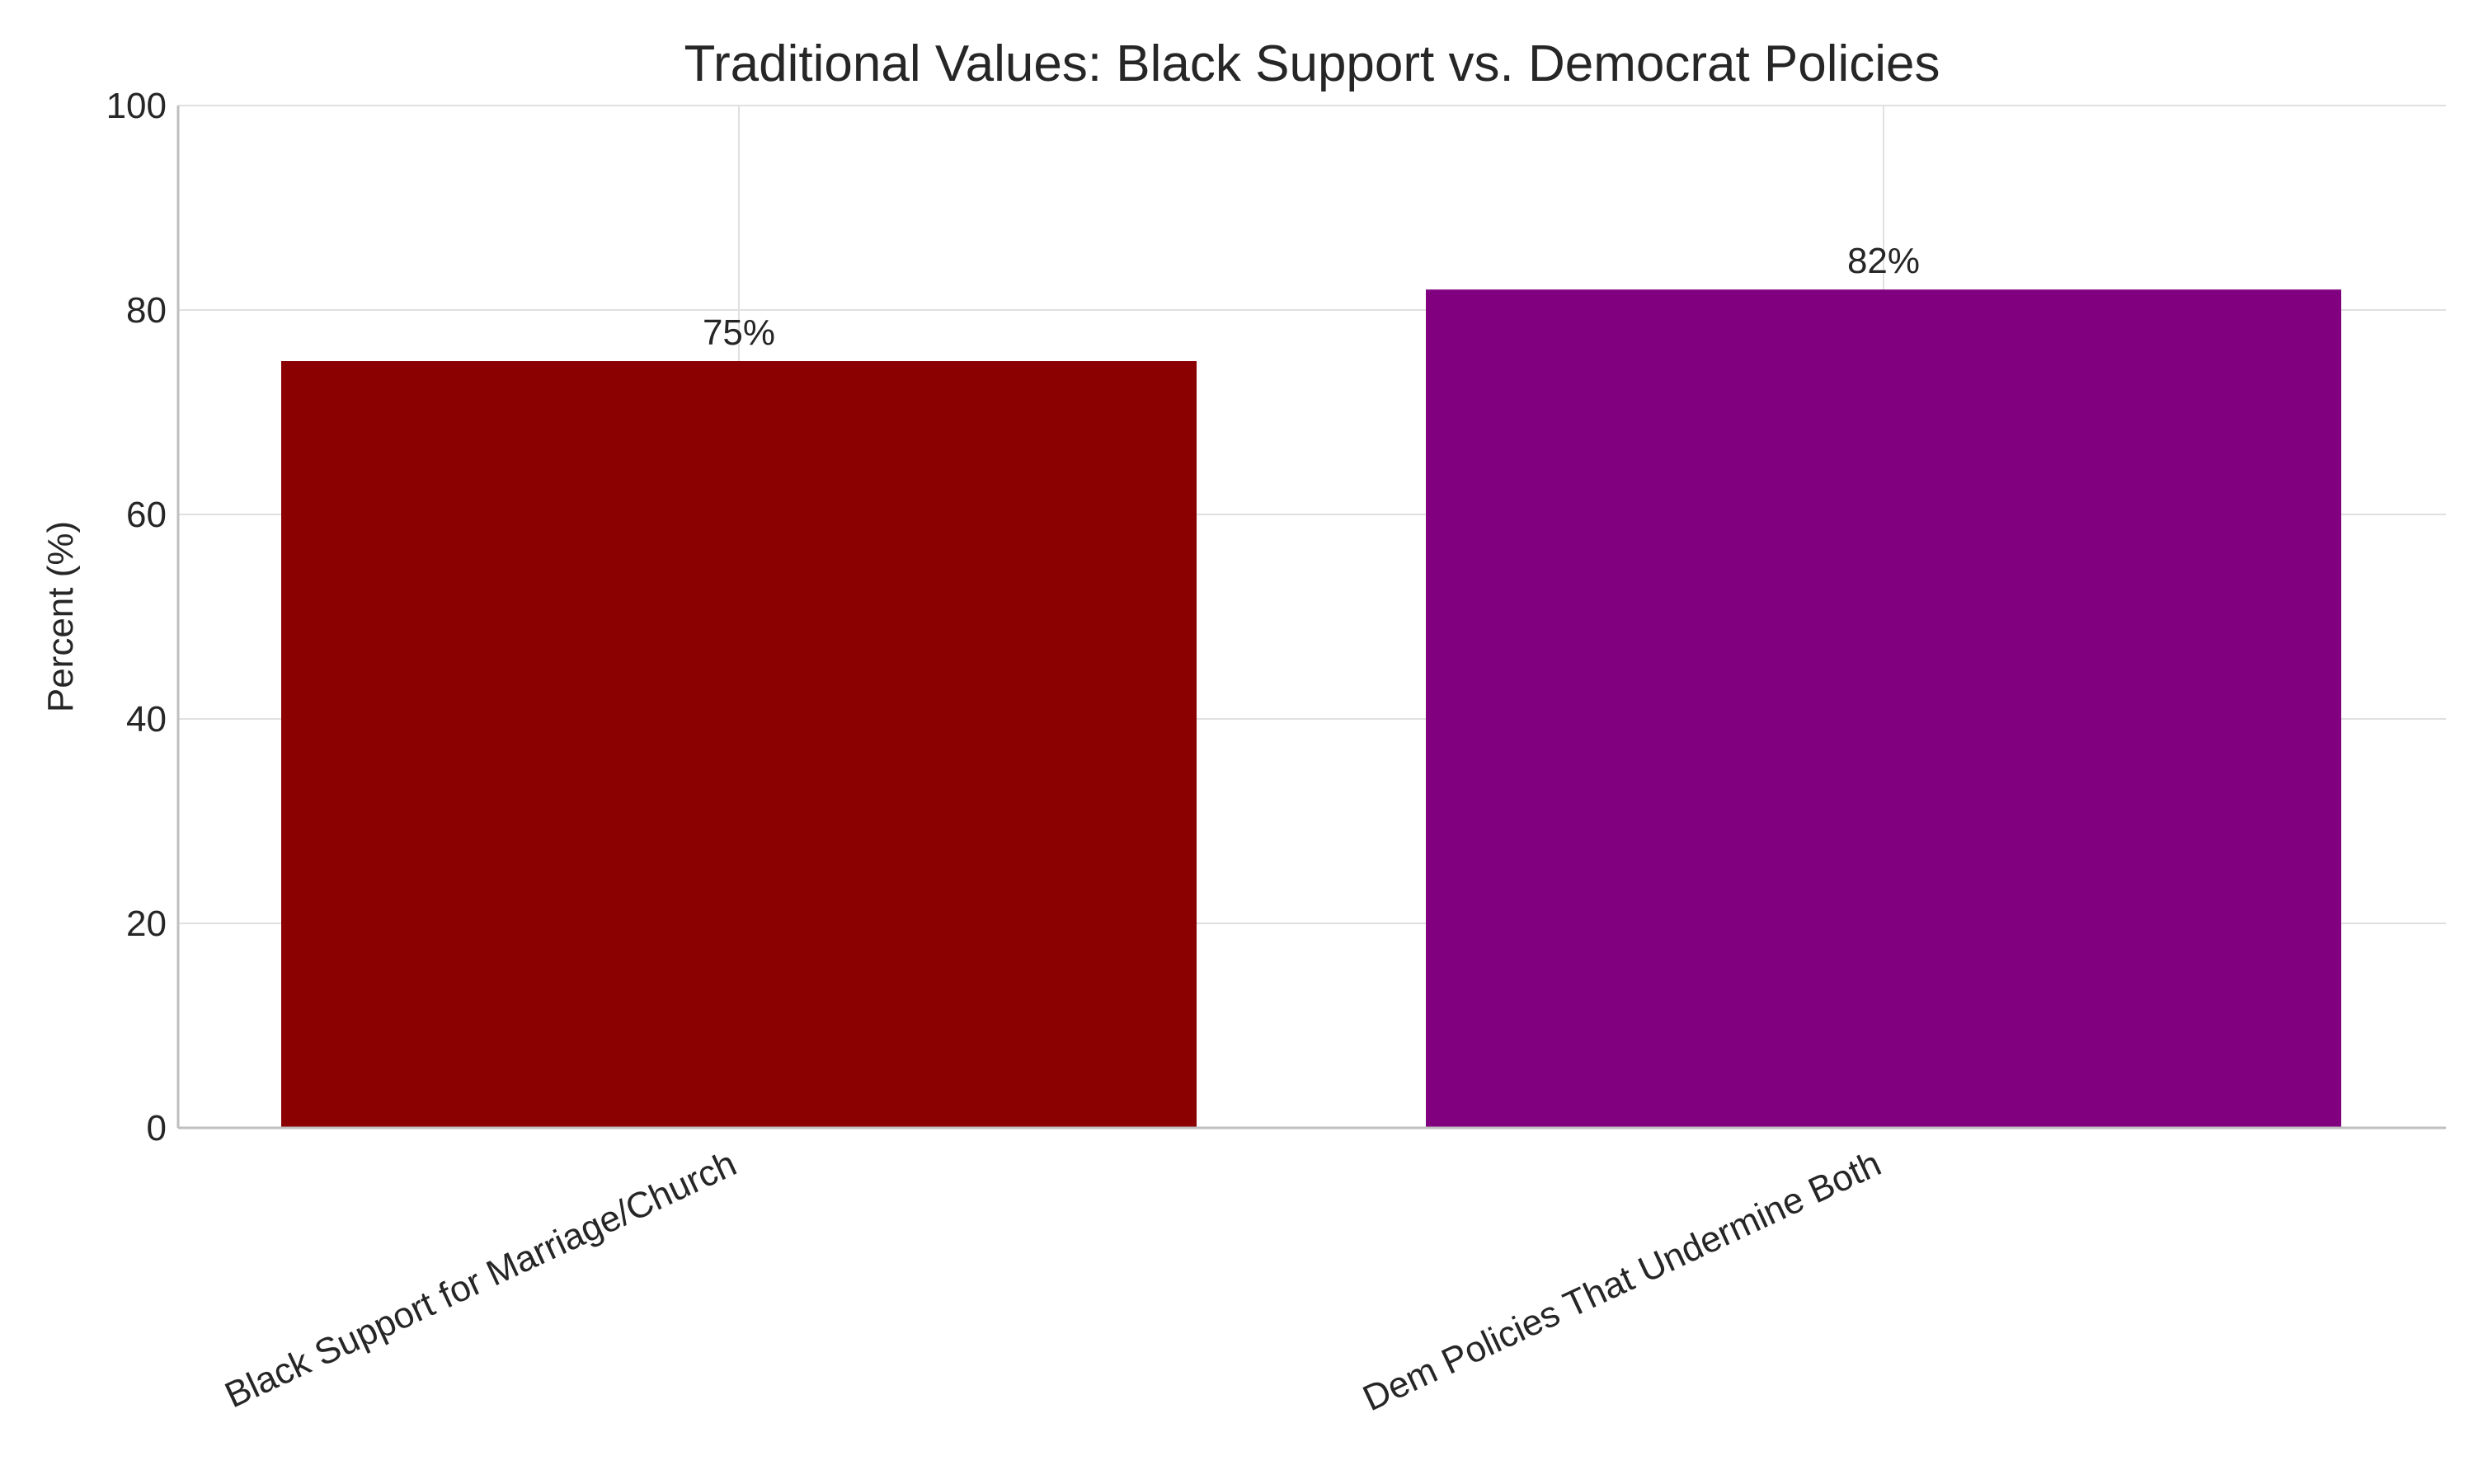 The height and width of the screenshot is (1484, 2474). Describe the element at coordinates (481, 1280) in the screenshot. I see `x-tick-label: Black Support for Marriage/Church` at that location.